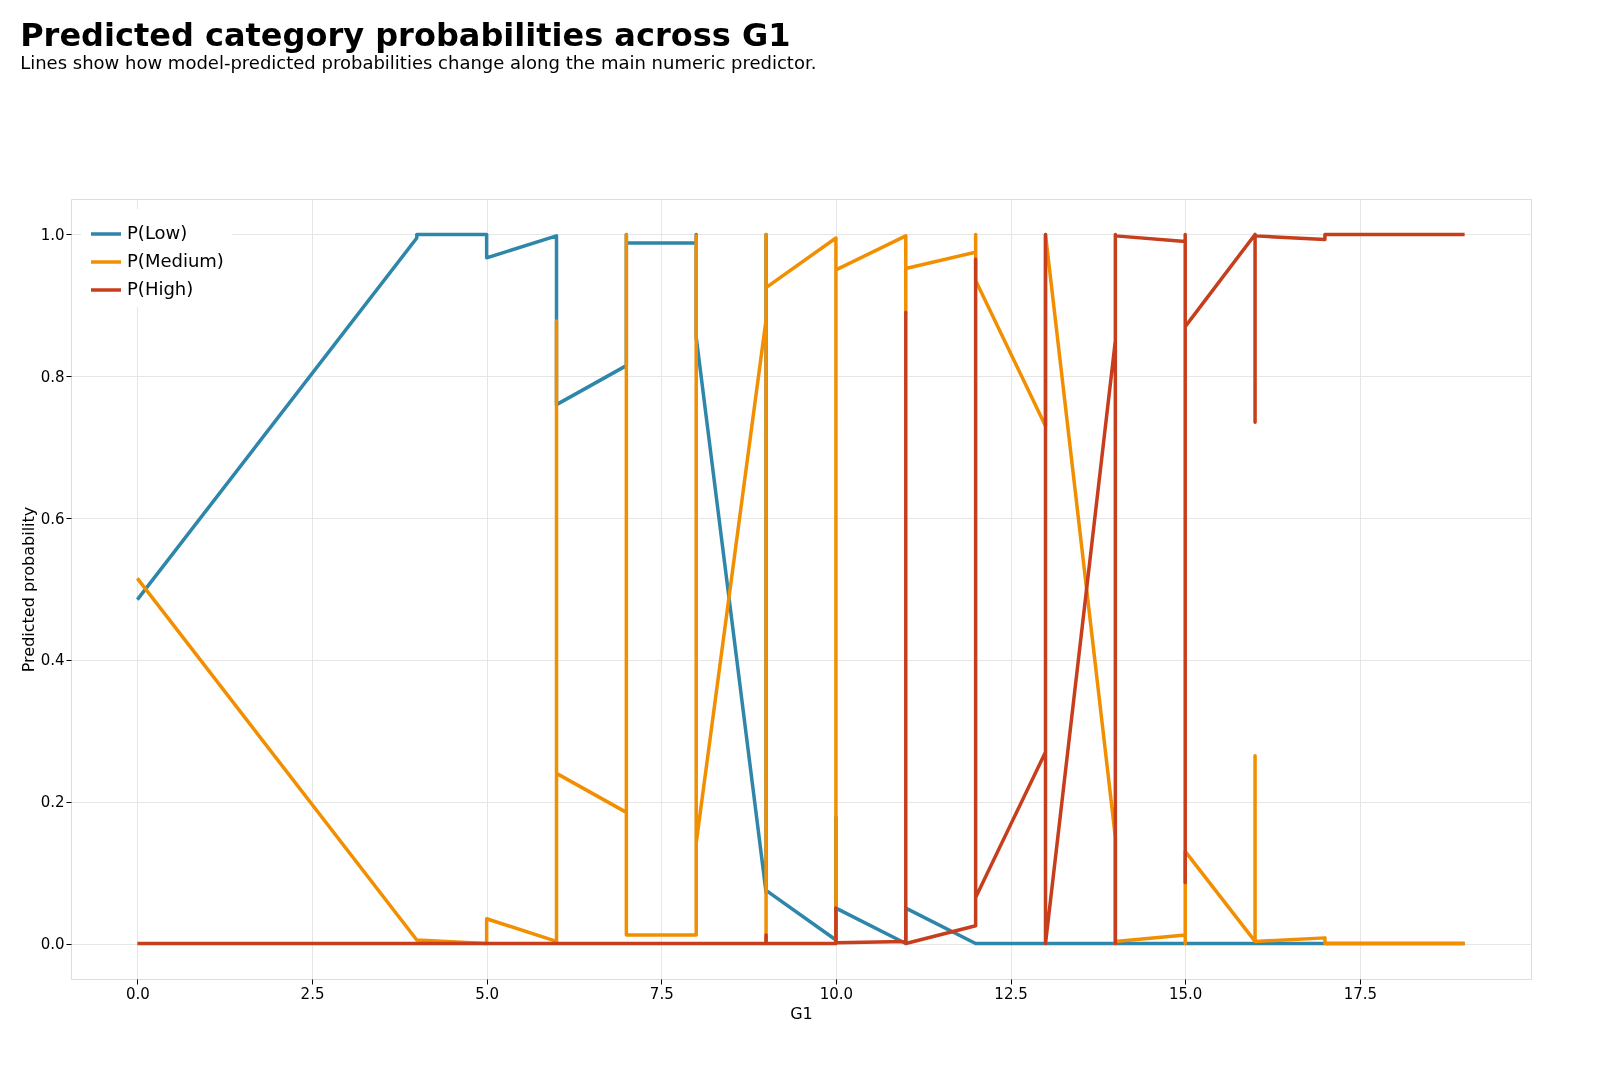 The width and height of the screenshot is (1600, 1079). Describe the element at coordinates (175, 260) in the screenshot. I see `legend-label: P(Medium)` at that location.